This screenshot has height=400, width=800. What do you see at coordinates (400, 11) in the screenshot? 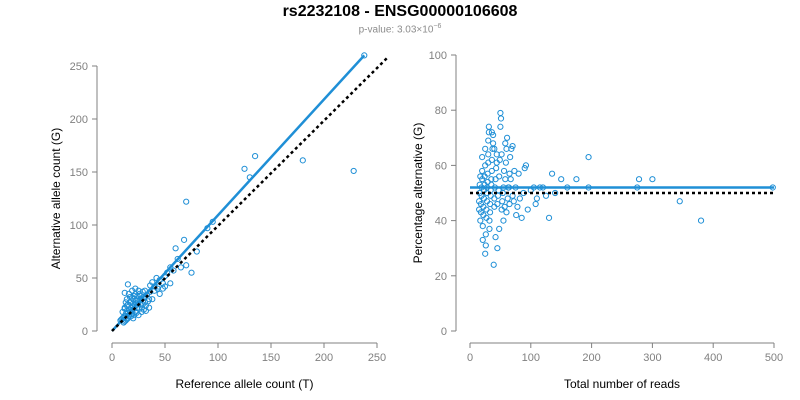
I see `chart-title: rs2232108 - ENSG00000106608` at bounding box center [400, 11].